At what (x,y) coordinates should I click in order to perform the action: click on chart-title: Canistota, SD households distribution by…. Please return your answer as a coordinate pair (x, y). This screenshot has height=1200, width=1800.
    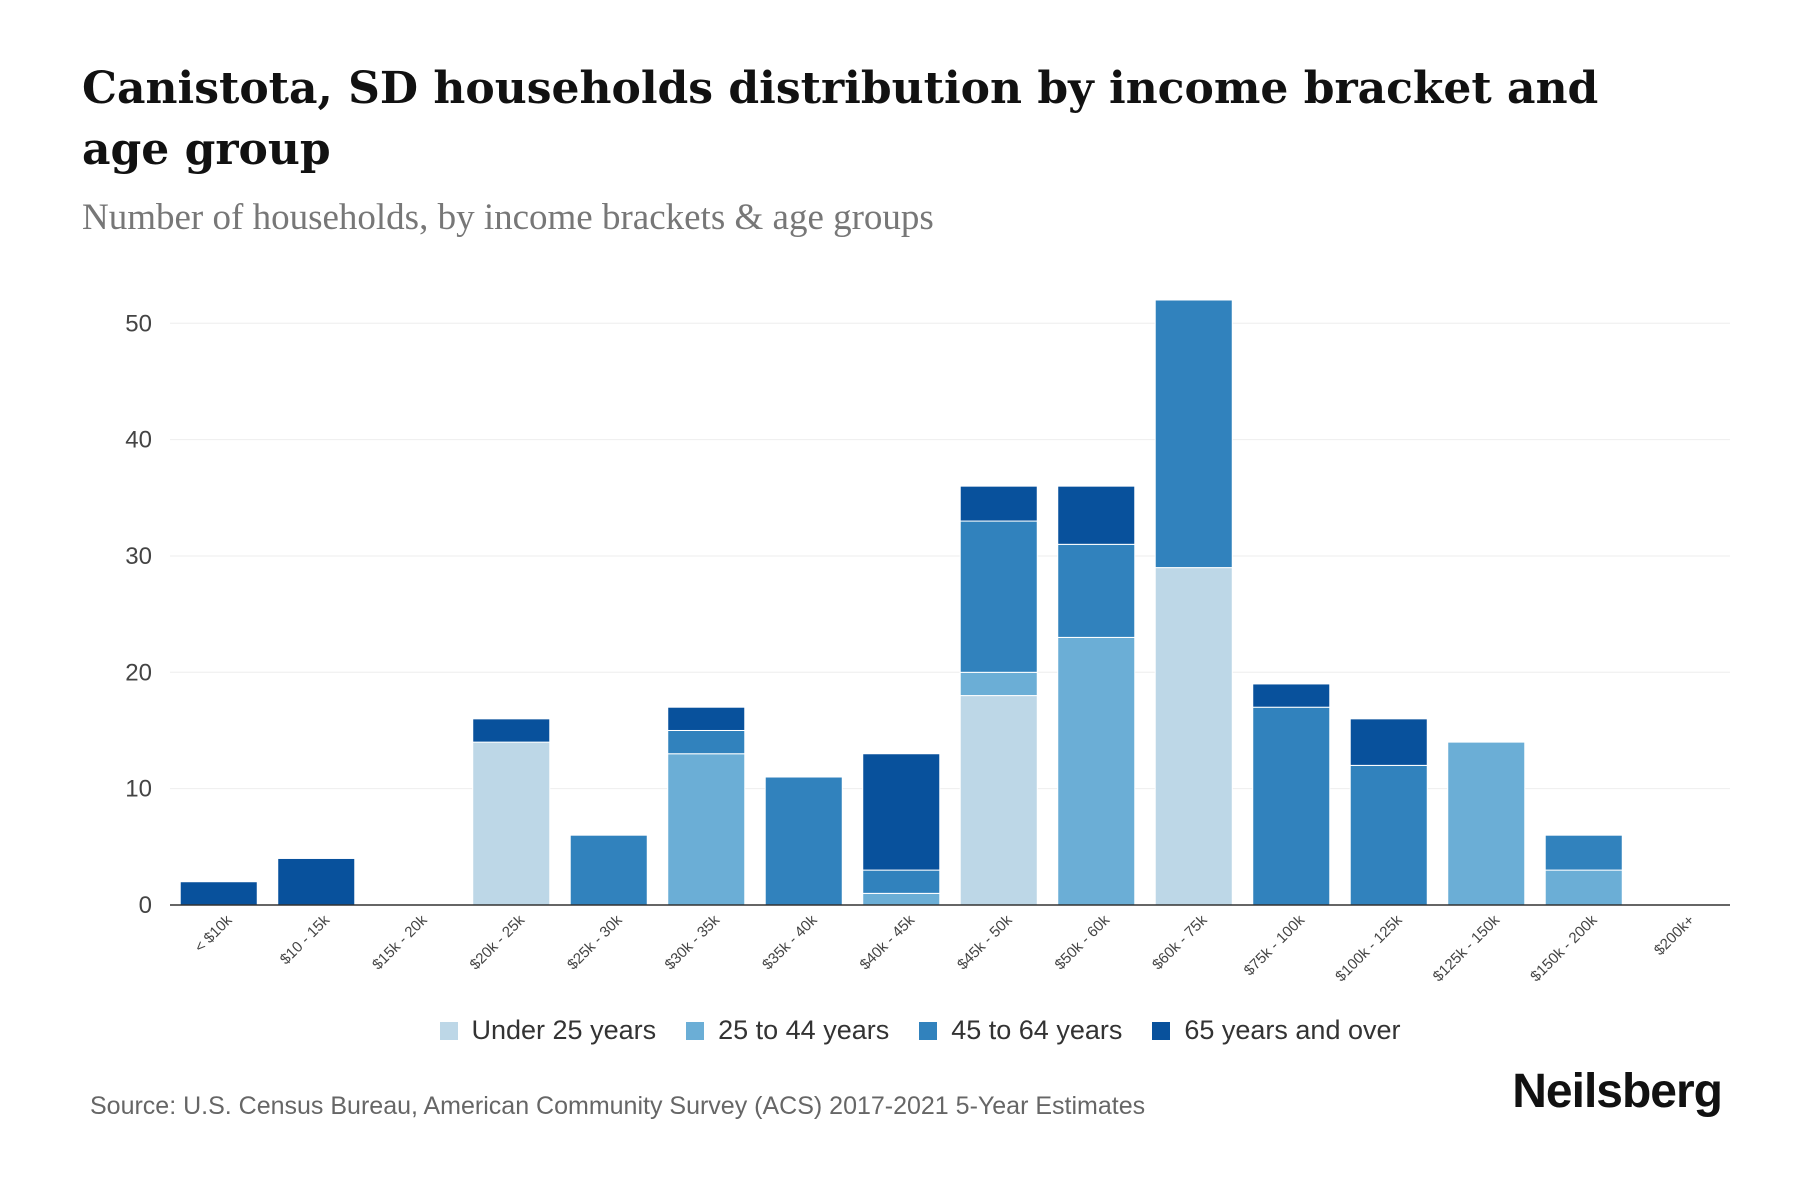
    Looking at the image, I should click on (840, 119).